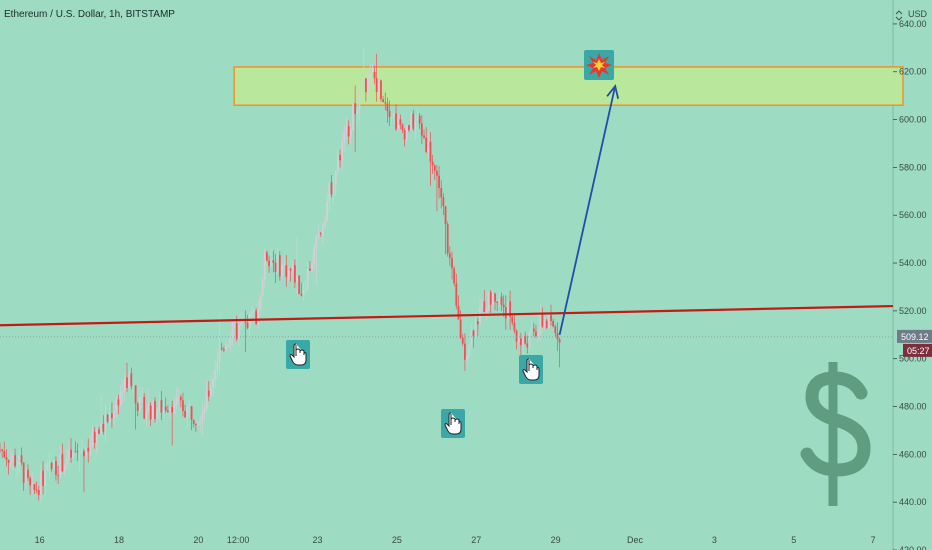 The height and width of the screenshot is (550, 932). I want to click on time-axis: 16 18 20 12:00 23 25 27 29 Dec 3 5 7, so click(455, 540).